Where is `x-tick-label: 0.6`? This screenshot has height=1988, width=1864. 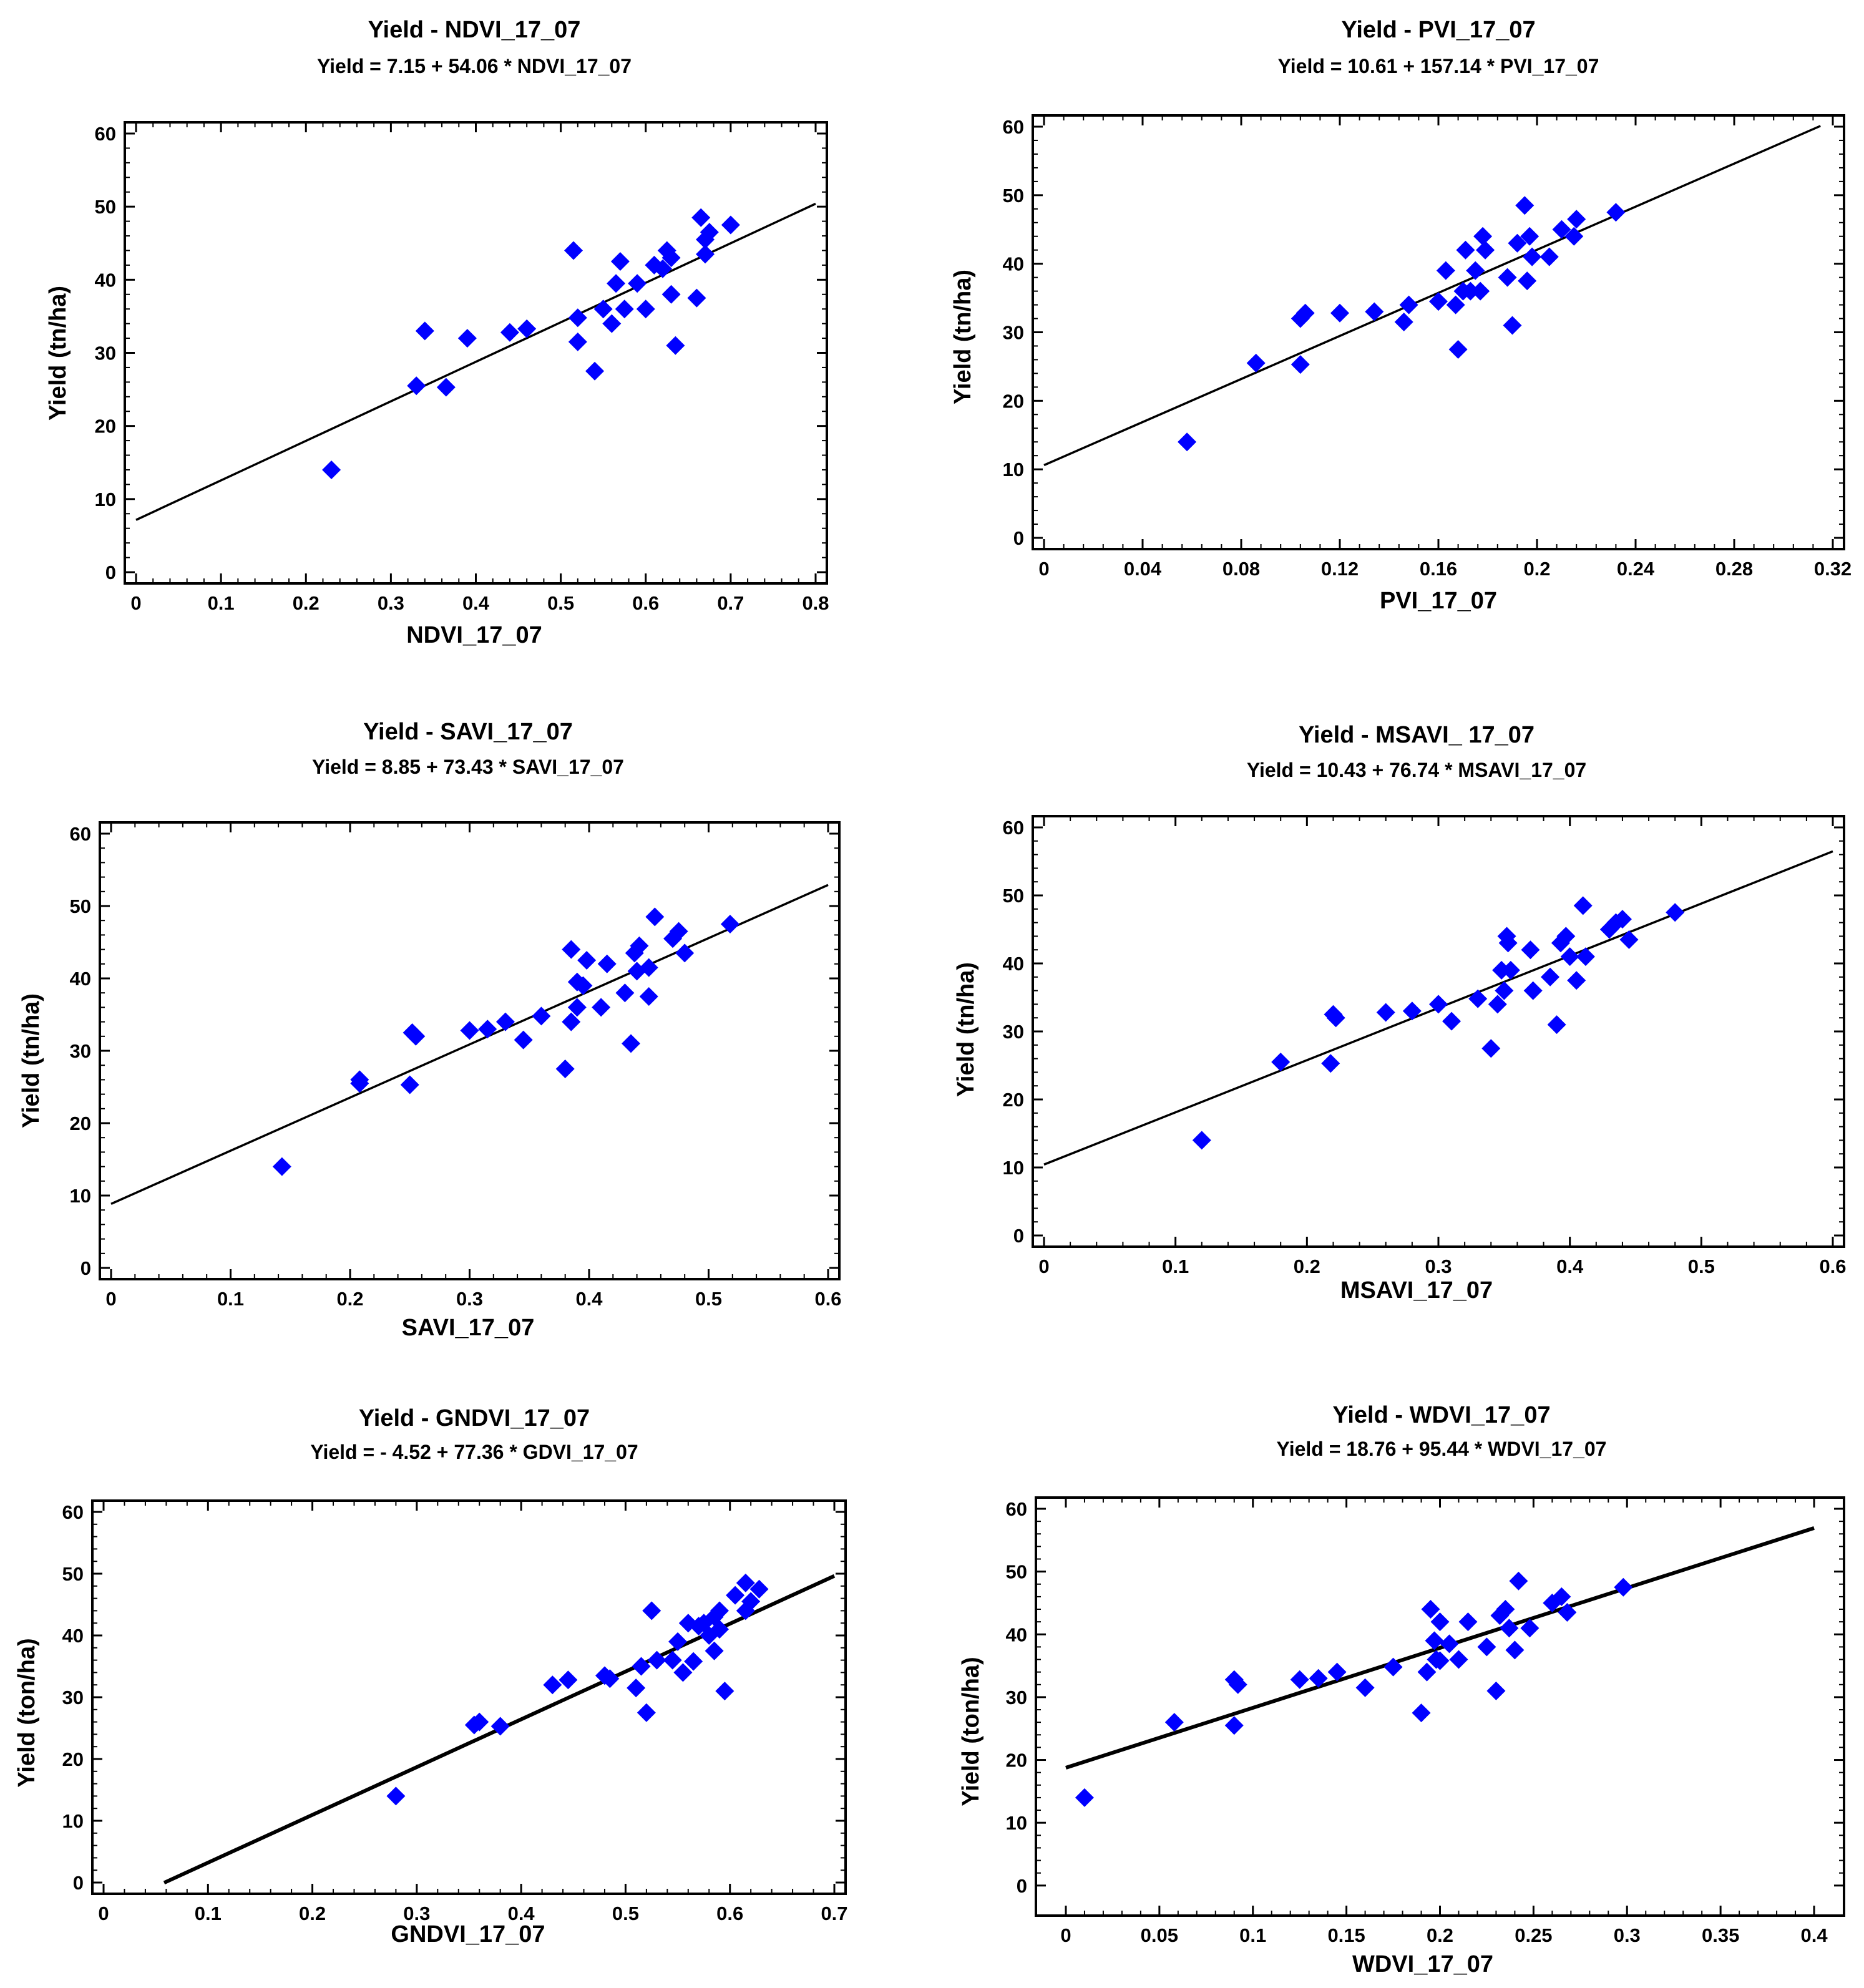 x-tick-label: 0.6 is located at coordinates (827, 1299).